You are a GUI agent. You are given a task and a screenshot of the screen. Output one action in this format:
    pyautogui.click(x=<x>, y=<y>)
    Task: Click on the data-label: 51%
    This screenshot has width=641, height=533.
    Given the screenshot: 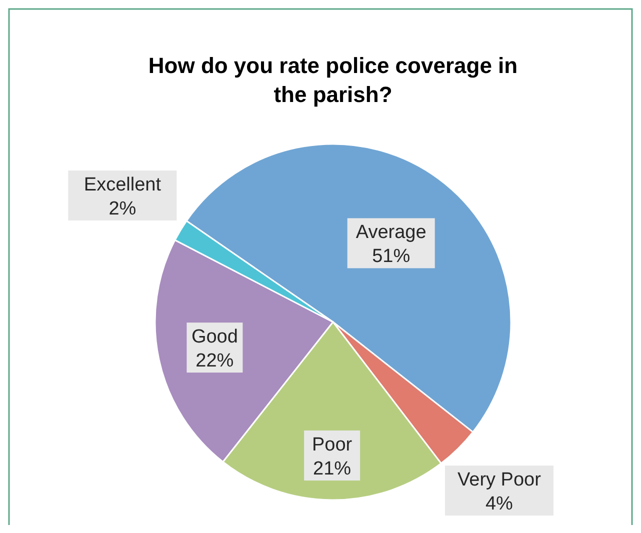 What is the action you would take?
    pyautogui.click(x=391, y=257)
    